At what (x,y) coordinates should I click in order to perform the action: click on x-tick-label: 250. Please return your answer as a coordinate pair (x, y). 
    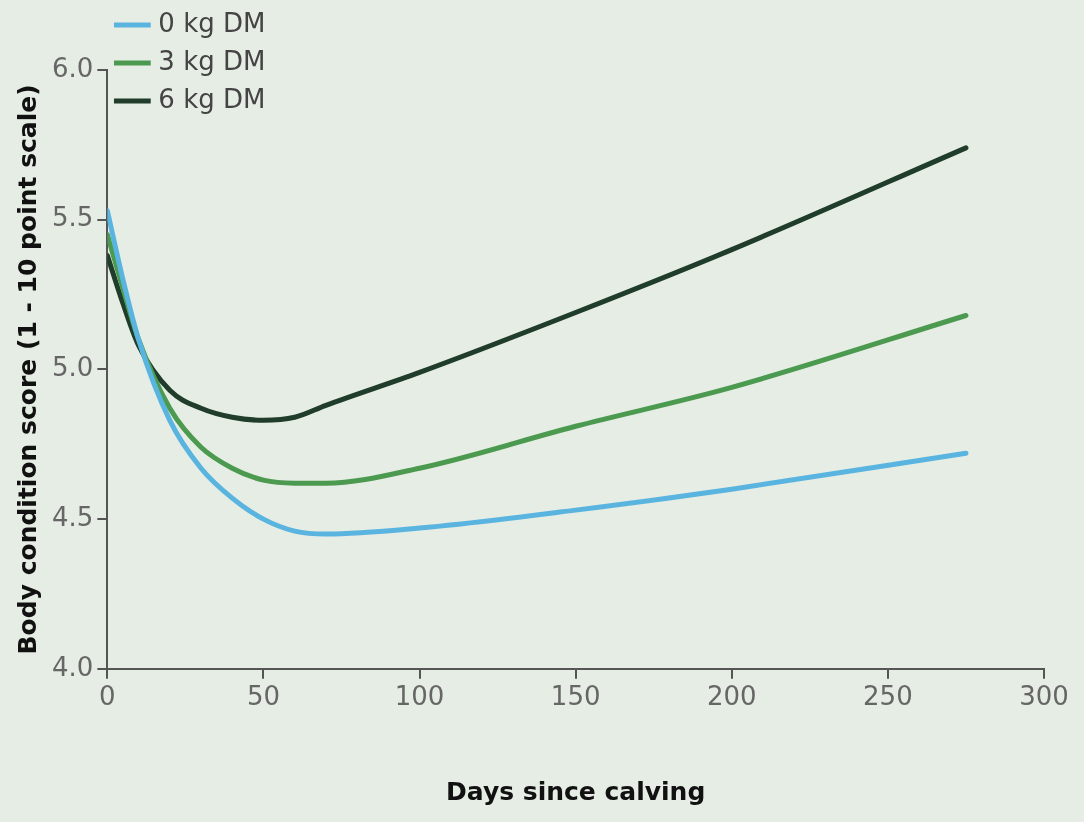
    Looking at the image, I should click on (888, 696).